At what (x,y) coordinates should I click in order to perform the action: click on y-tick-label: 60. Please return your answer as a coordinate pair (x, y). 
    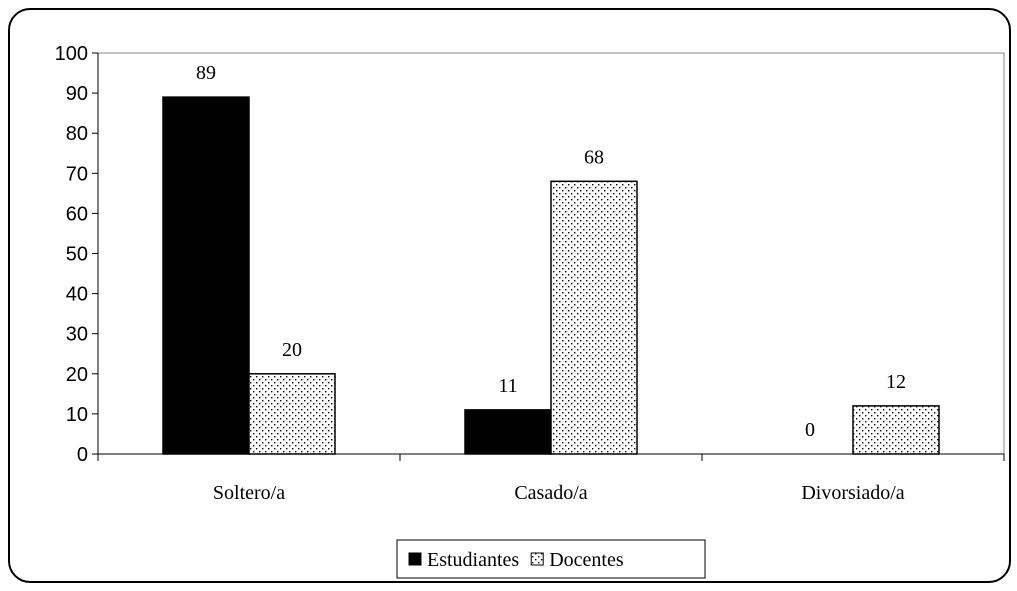
    Looking at the image, I should click on (77, 214).